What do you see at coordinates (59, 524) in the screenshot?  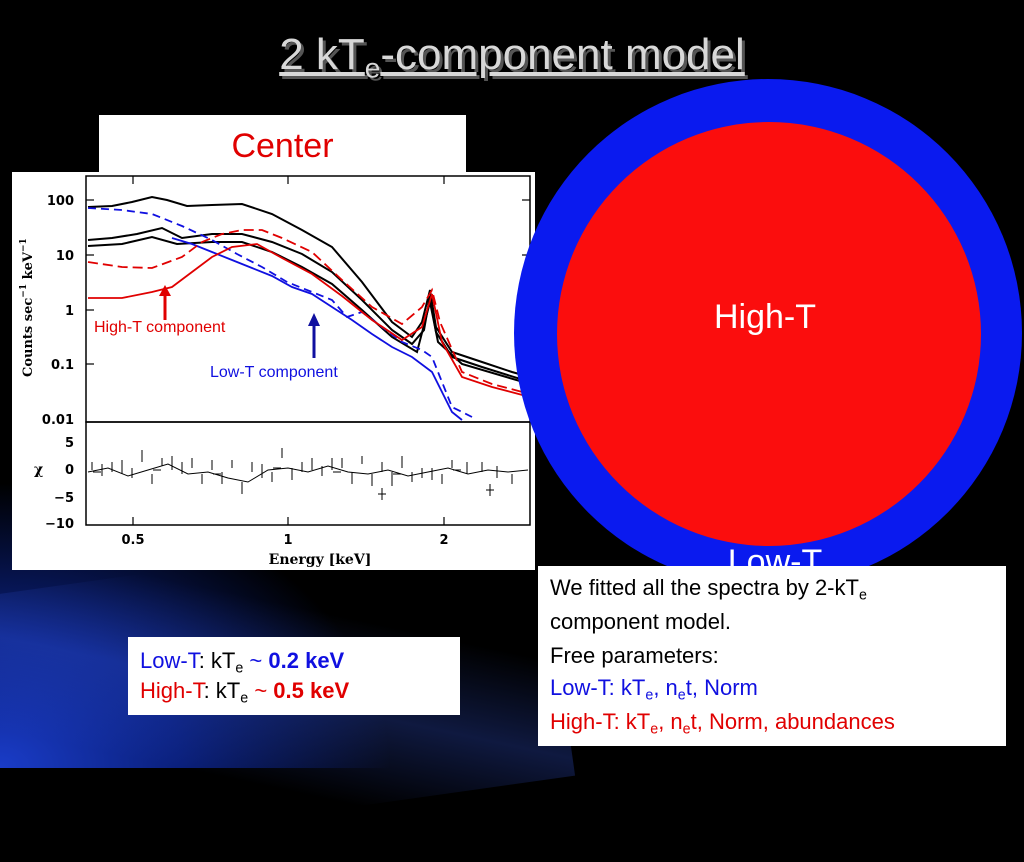 I see `chi-tick-minus10: −10` at bounding box center [59, 524].